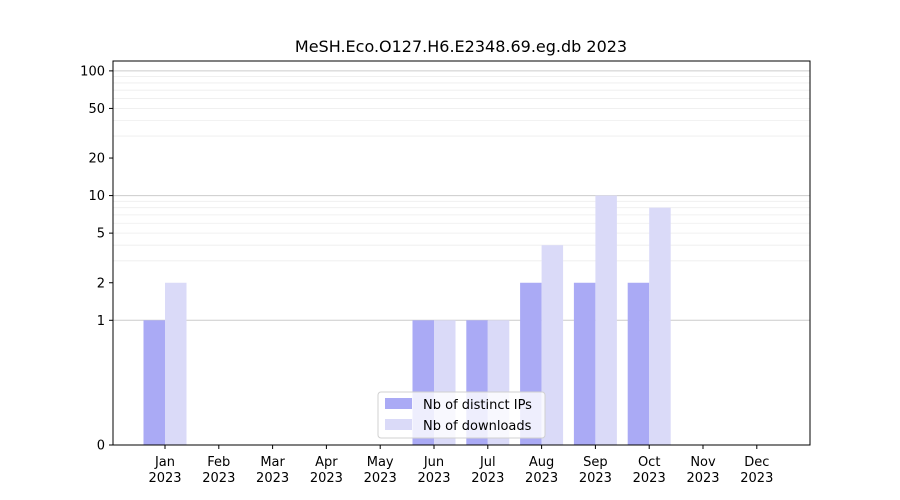 This screenshot has height=500, width=900. What do you see at coordinates (101, 234) in the screenshot?
I see `y-tick-label: 5` at bounding box center [101, 234].